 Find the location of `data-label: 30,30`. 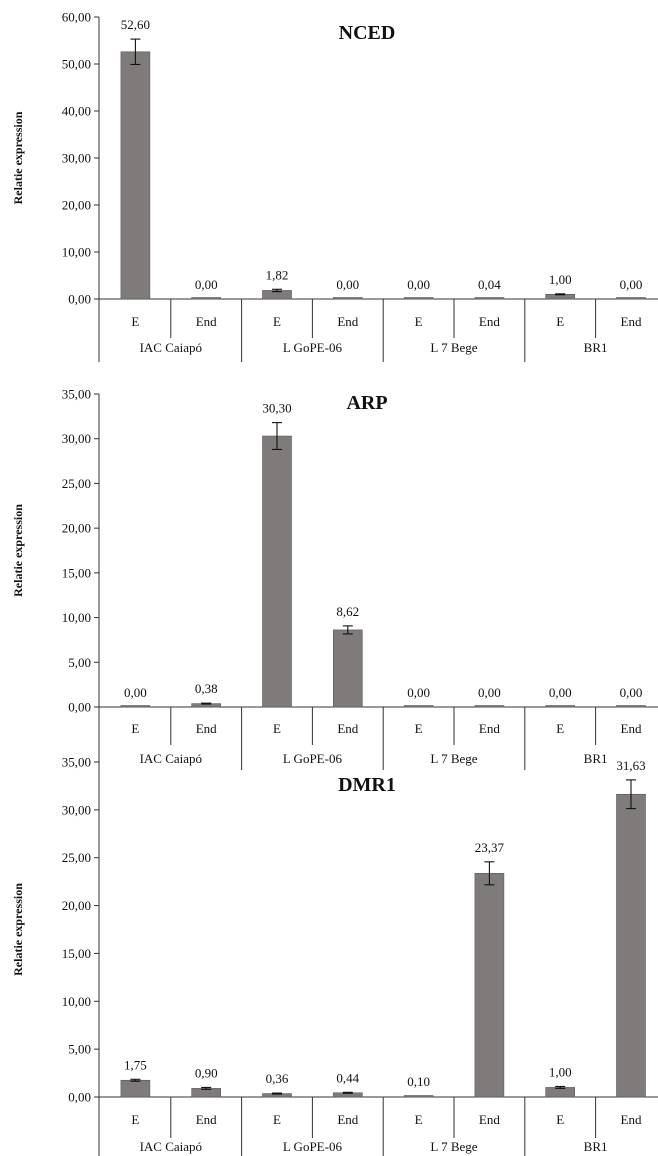

data-label: 30,30 is located at coordinates (276, 408).